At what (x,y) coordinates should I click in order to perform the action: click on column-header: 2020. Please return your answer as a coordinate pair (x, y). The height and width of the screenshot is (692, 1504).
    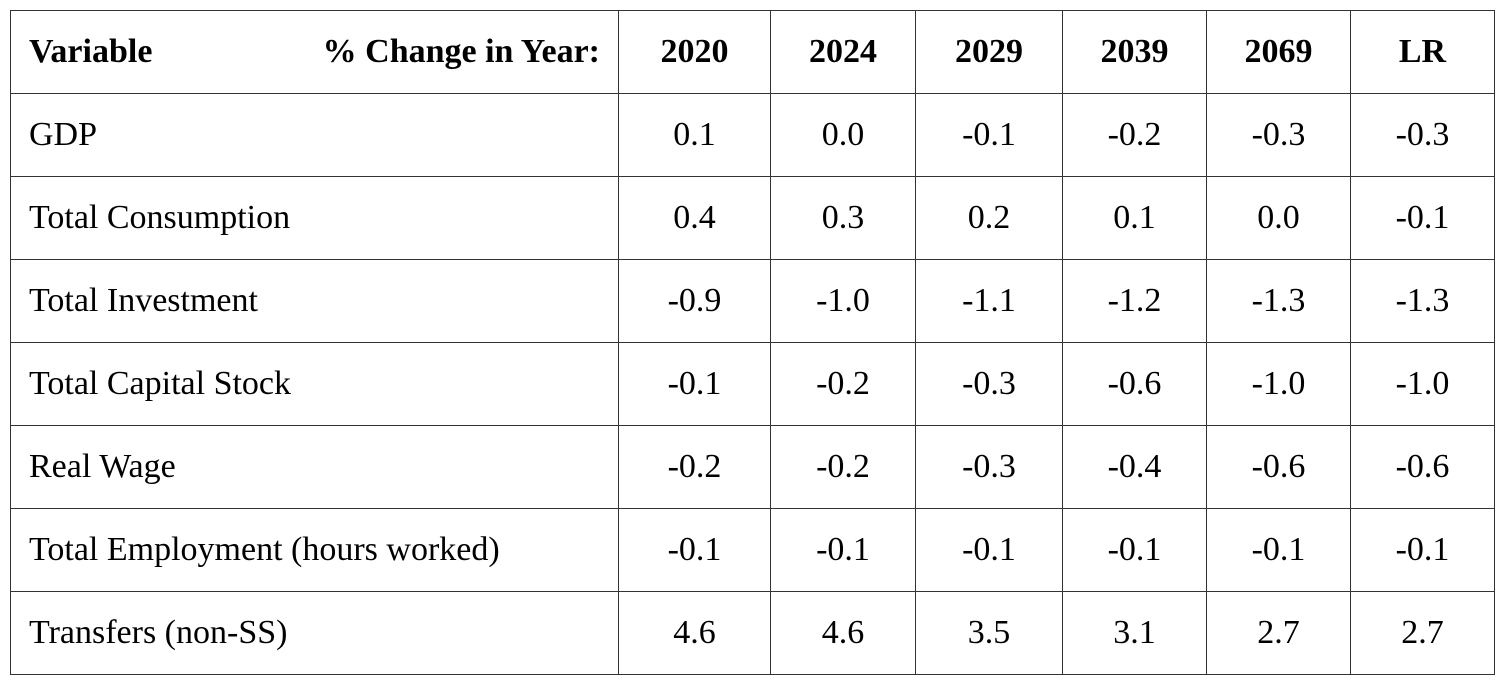
    Looking at the image, I should click on (694, 52).